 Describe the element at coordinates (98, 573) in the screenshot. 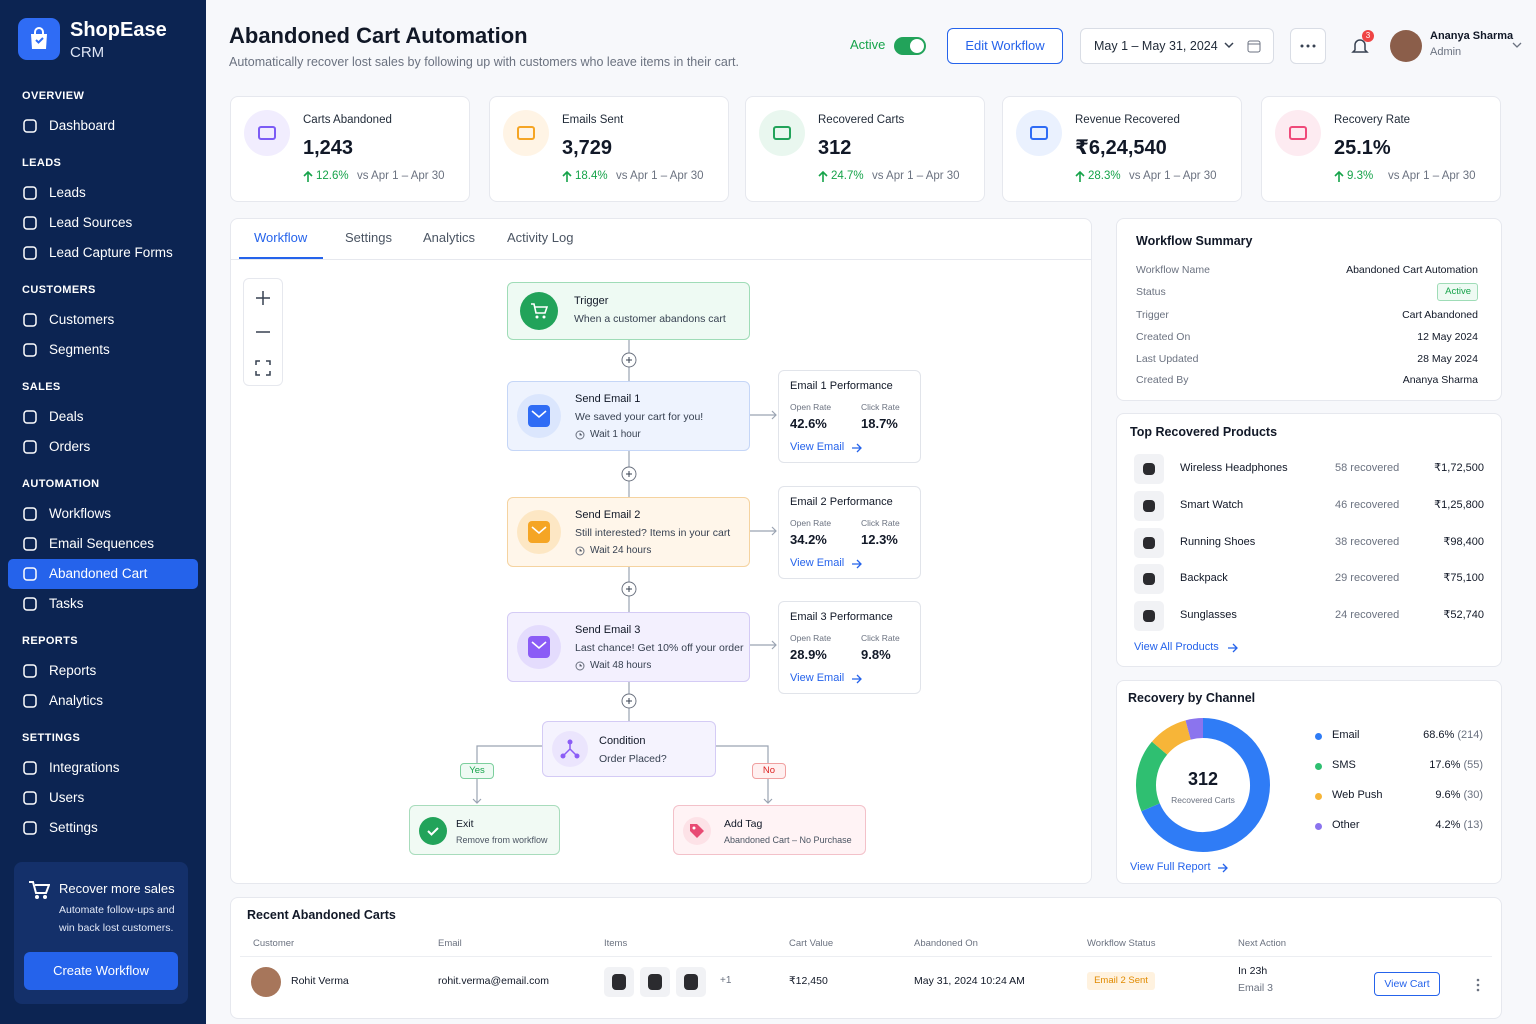

I see `nav-item: Abandoned Cart` at that location.